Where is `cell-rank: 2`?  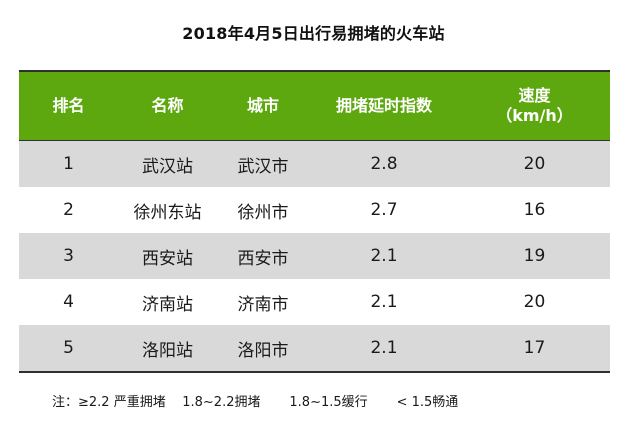
cell-rank: 2 is located at coordinates (68, 210).